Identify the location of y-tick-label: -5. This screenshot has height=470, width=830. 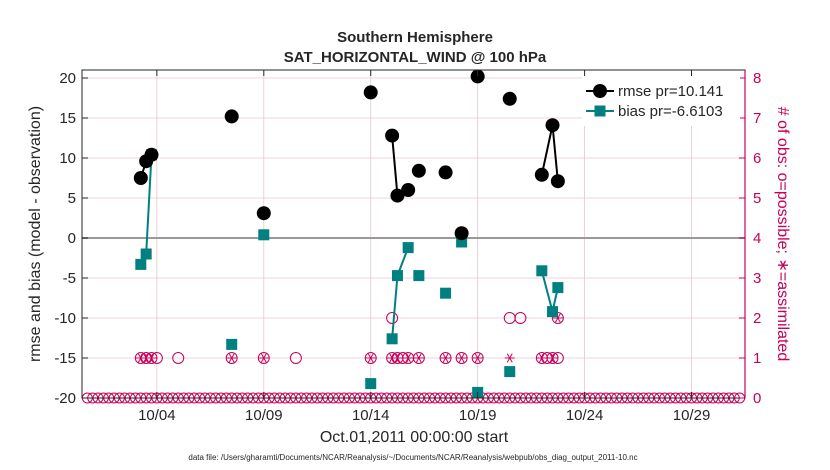
(69, 278).